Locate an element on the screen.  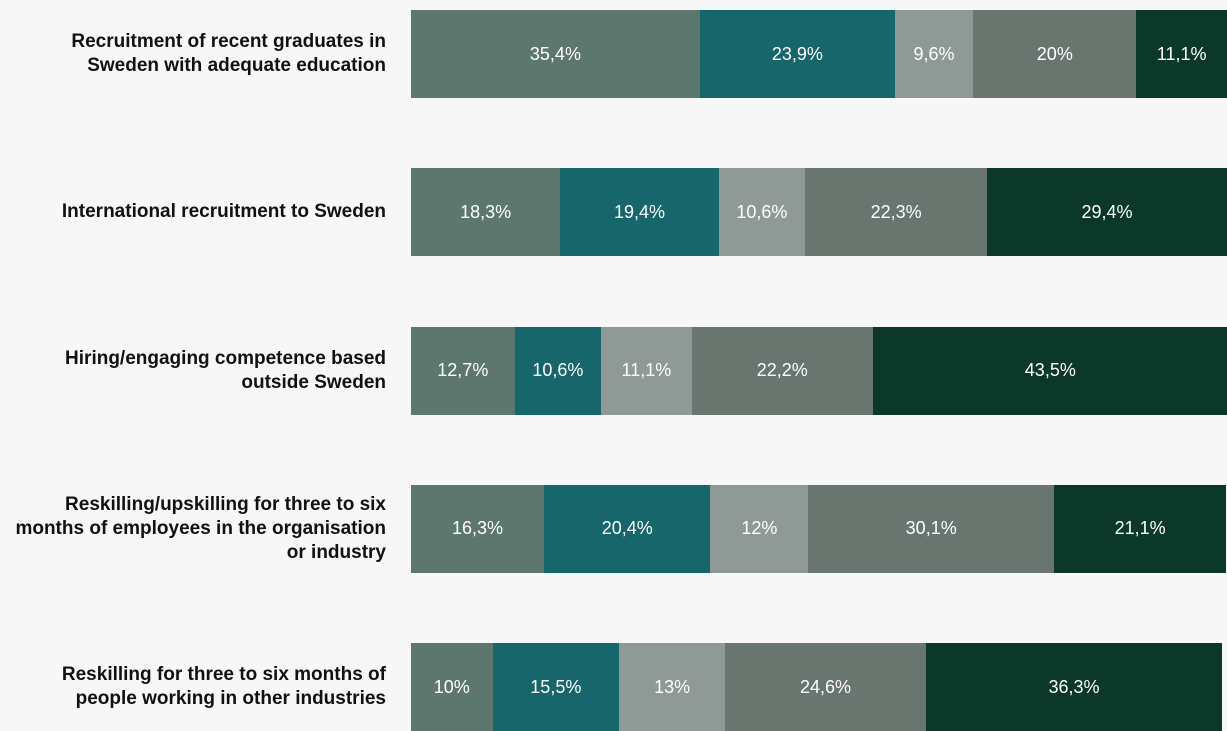
bar-segment: 10% is located at coordinates (452, 687).